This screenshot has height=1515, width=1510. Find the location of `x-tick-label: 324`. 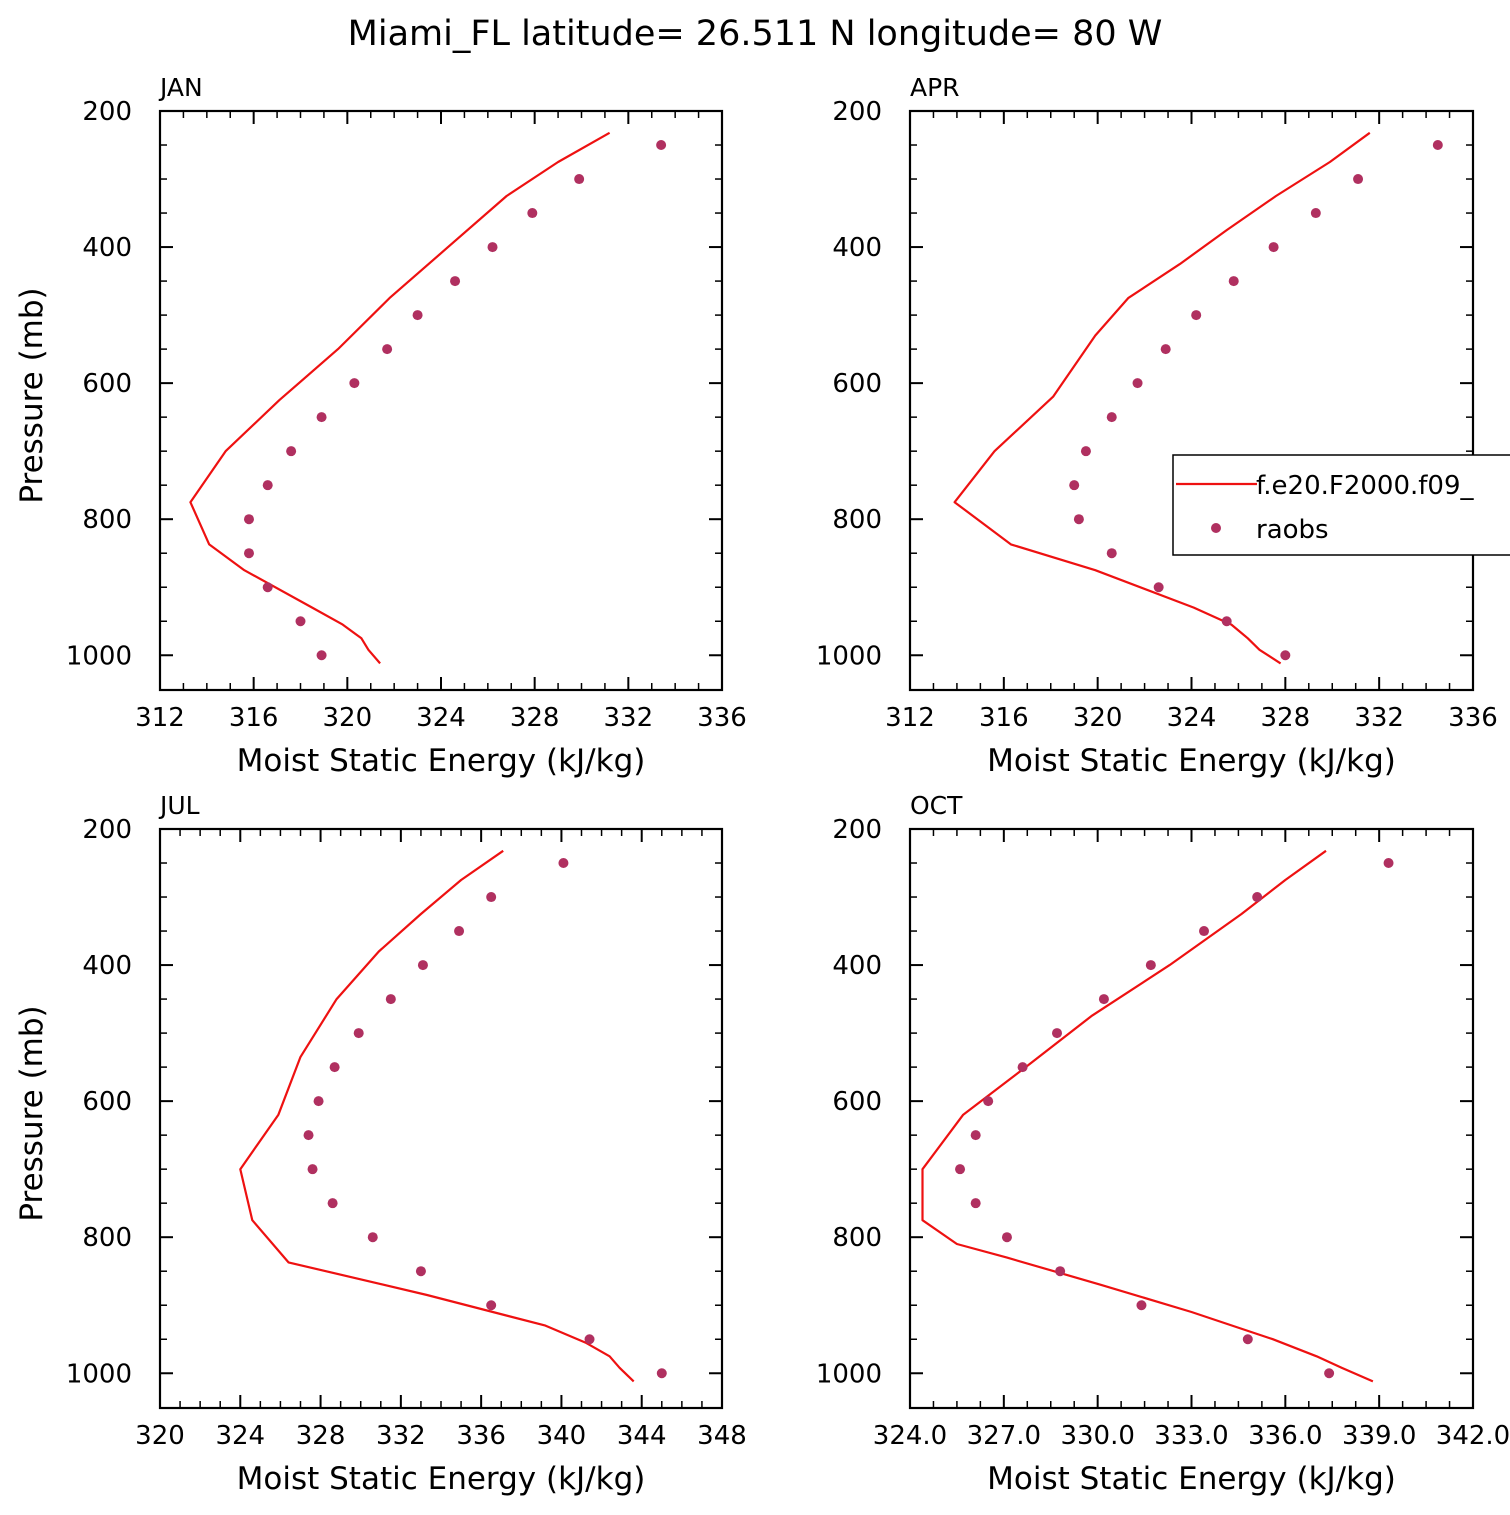

x-tick-label: 324 is located at coordinates (240, 1436).